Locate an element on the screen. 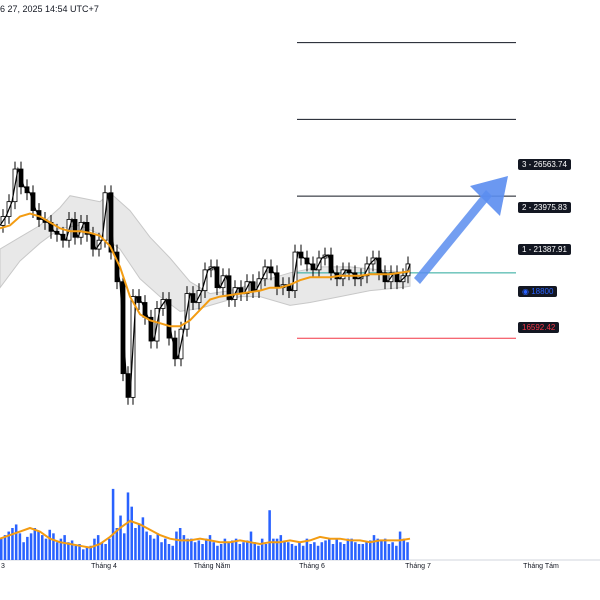 The image size is (600, 600). target-level-1-label: 1 - 21387.91 is located at coordinates (544, 249).